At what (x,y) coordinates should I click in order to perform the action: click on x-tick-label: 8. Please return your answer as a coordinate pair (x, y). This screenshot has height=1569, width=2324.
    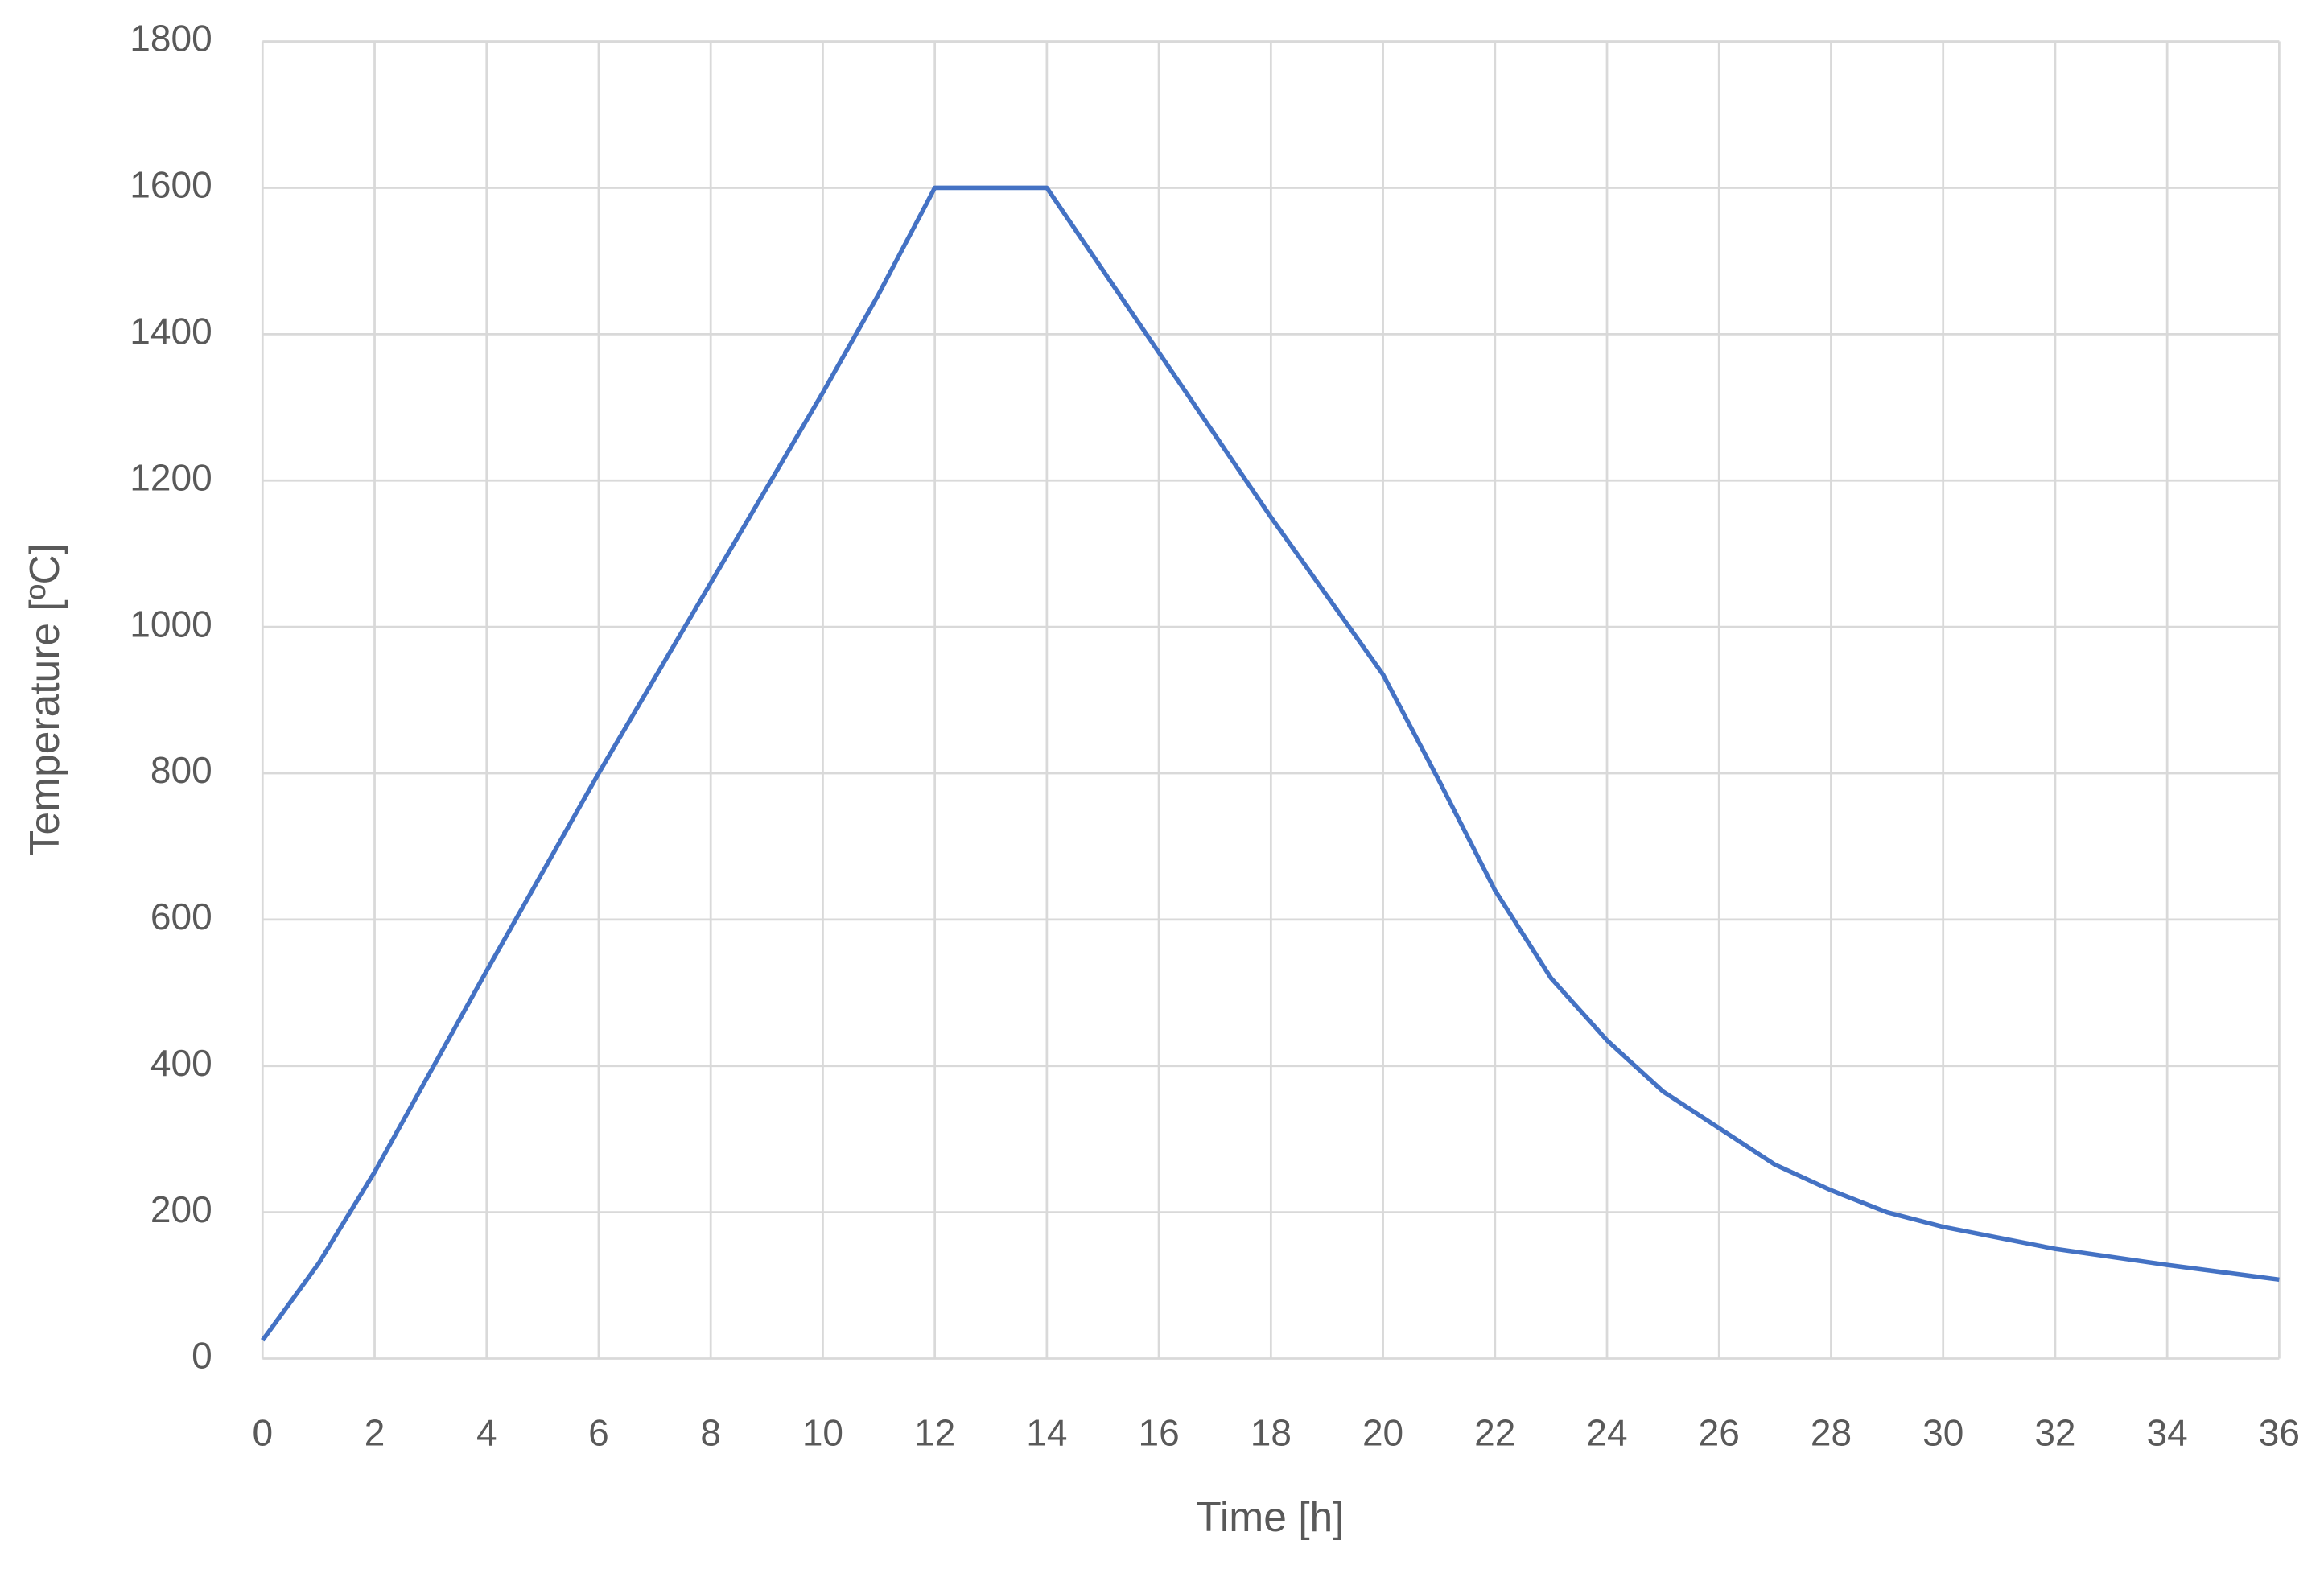
    Looking at the image, I should click on (710, 1432).